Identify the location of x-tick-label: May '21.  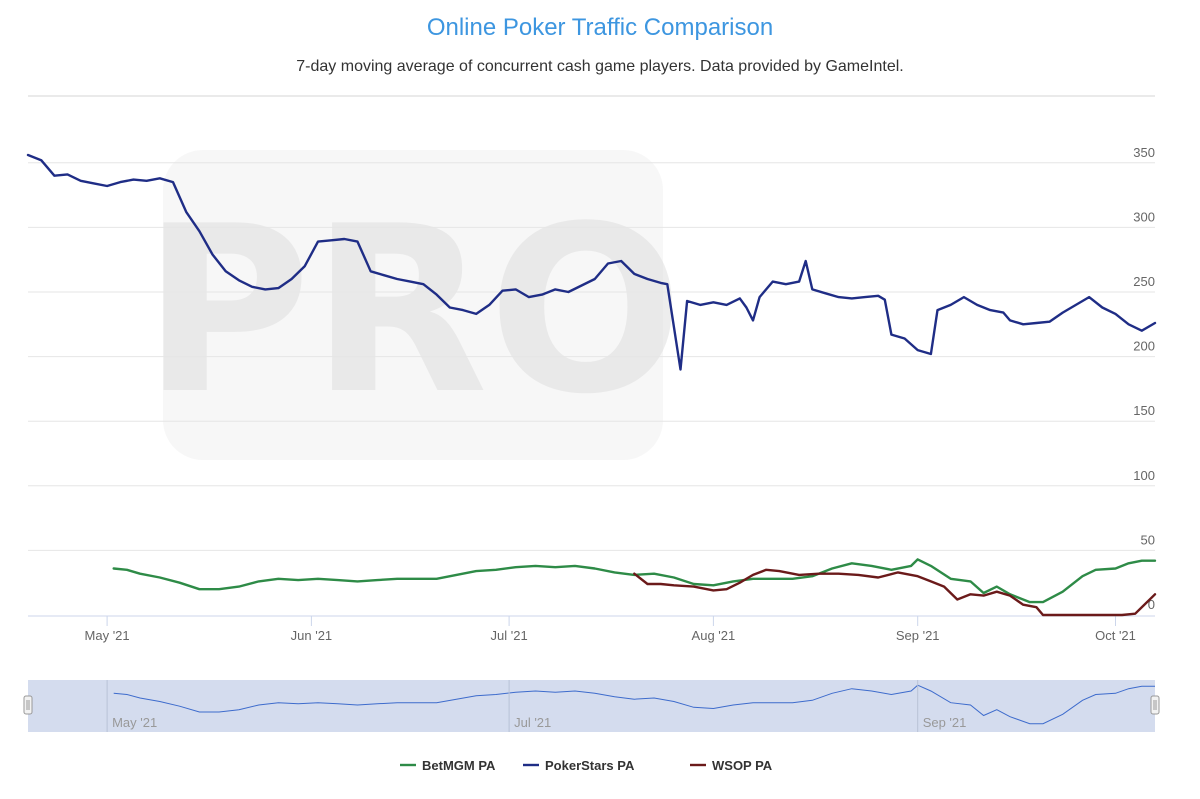
(107, 635).